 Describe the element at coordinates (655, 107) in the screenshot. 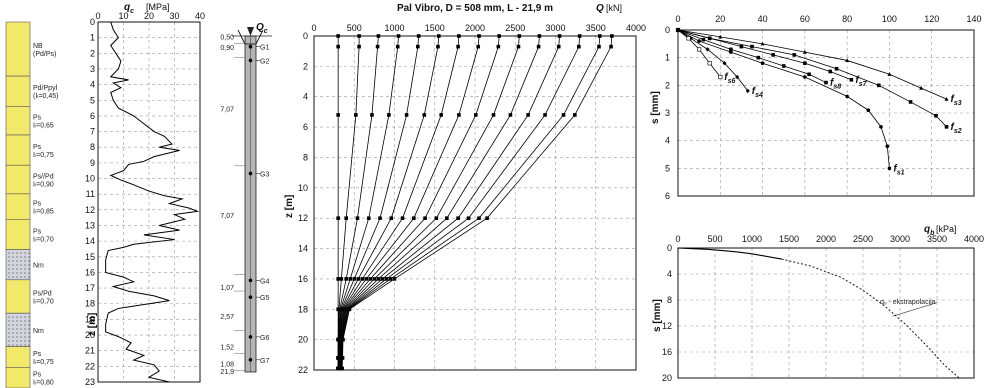

I see `settle-y-label: s [mm]` at that location.